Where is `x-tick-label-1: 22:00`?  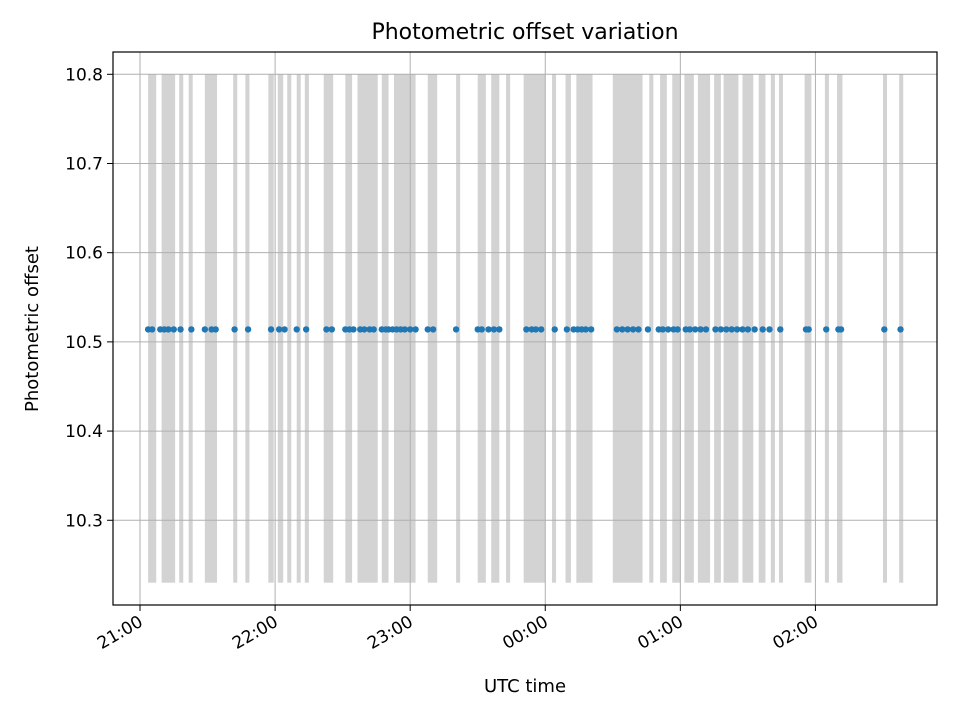 x-tick-label-1: 22:00 is located at coordinates (255, 633).